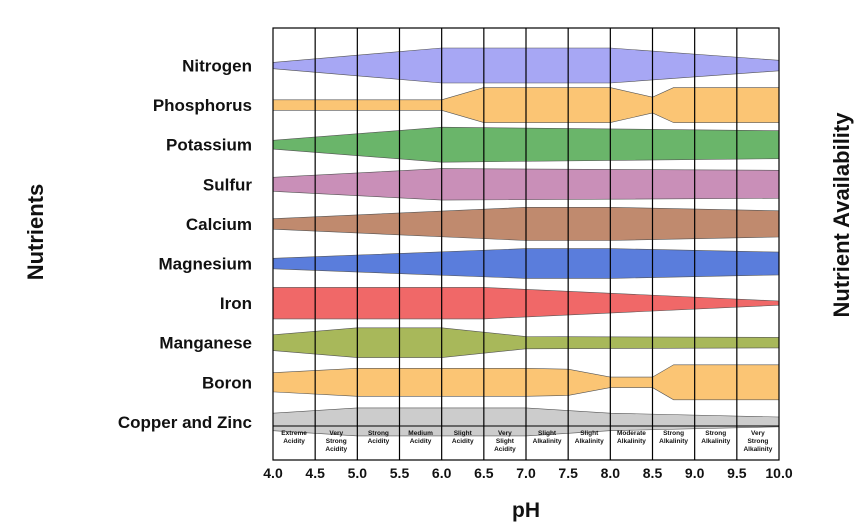 Image resolution: width=864 pixels, height=529 pixels. Describe the element at coordinates (631, 437) in the screenshot. I see `category-label: Moderate Alkalinity` at that location.